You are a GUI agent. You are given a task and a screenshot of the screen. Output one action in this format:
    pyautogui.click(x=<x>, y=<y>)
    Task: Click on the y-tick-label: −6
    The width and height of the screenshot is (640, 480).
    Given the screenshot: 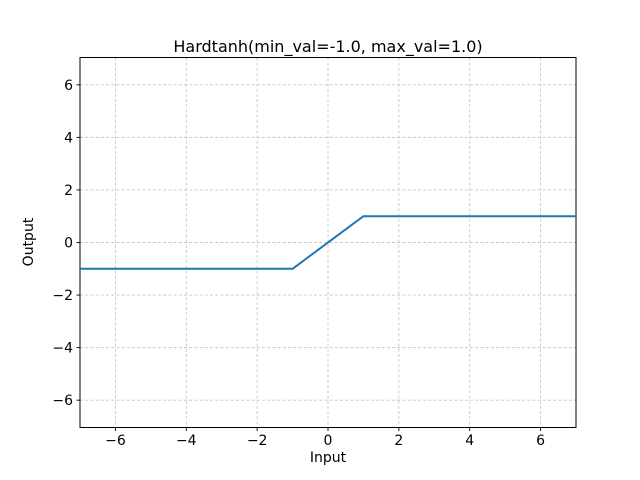 What is the action you would take?
    pyautogui.click(x=62, y=401)
    